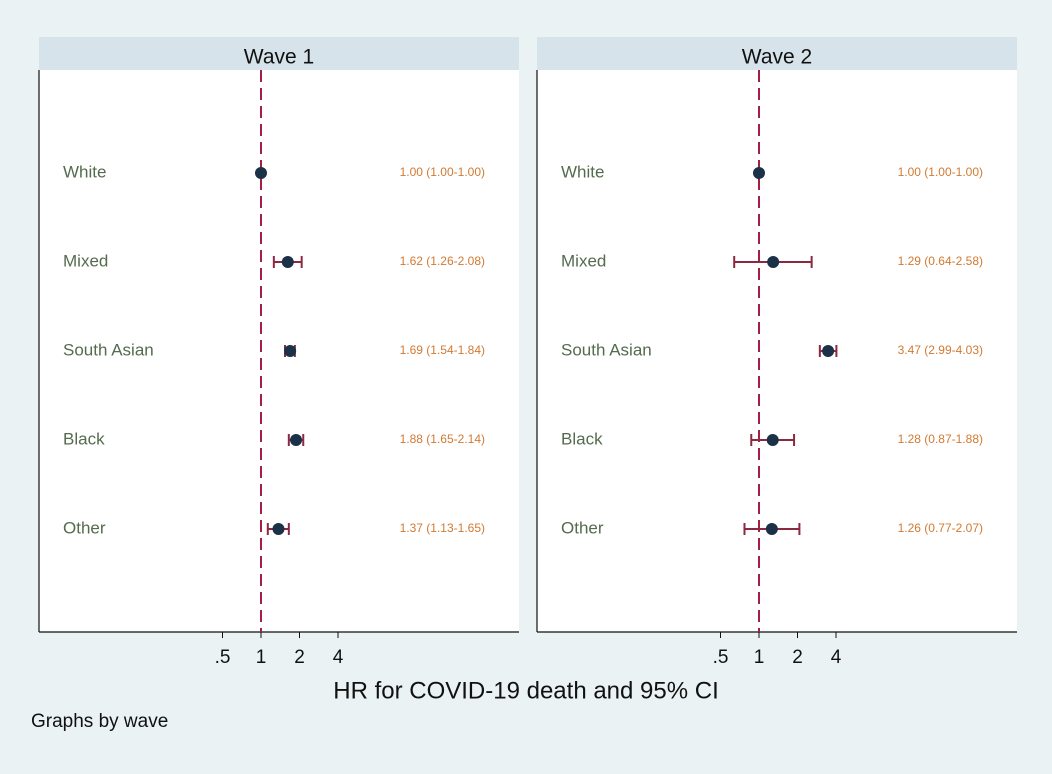 The width and height of the screenshot is (1052, 774). I want to click on panel-2-value-label: 1.26 (0.77-2.07), so click(940, 528).